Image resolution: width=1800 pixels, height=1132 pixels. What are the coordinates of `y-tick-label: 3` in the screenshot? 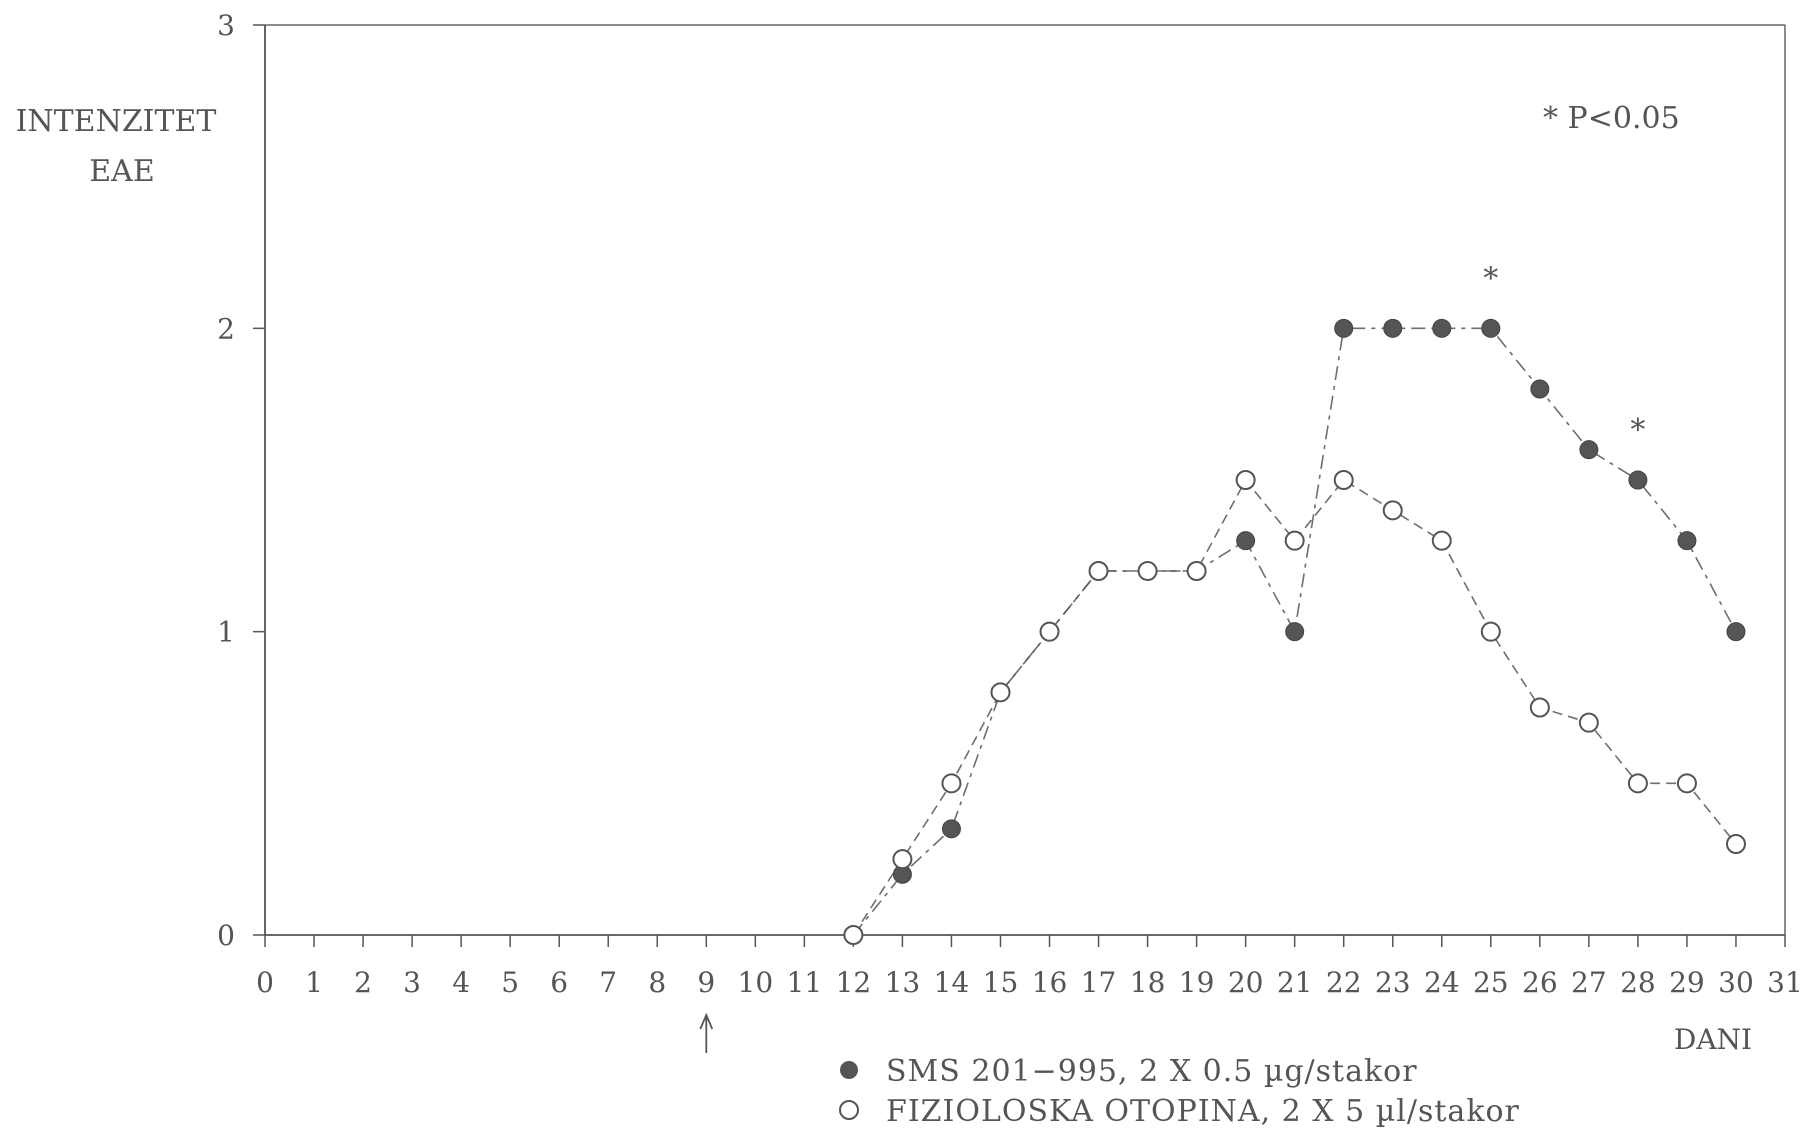 It's located at (226, 25).